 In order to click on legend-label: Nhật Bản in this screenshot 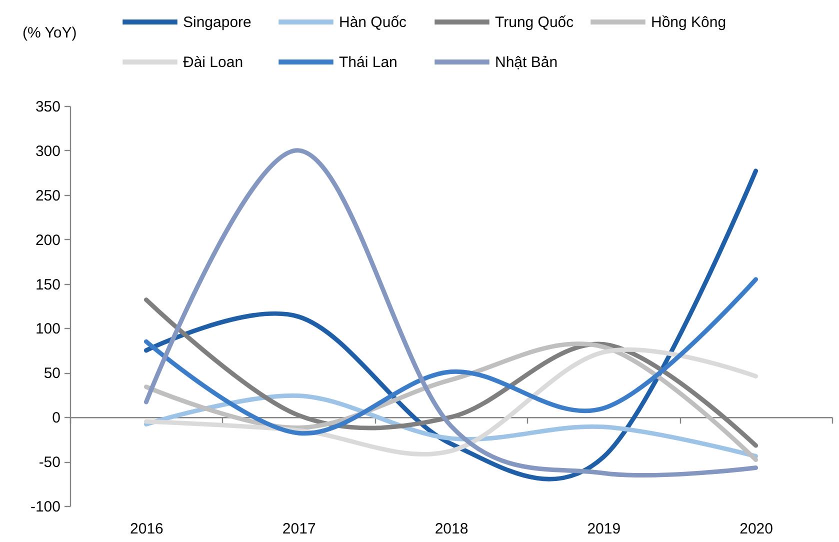, I will do `click(526, 62)`.